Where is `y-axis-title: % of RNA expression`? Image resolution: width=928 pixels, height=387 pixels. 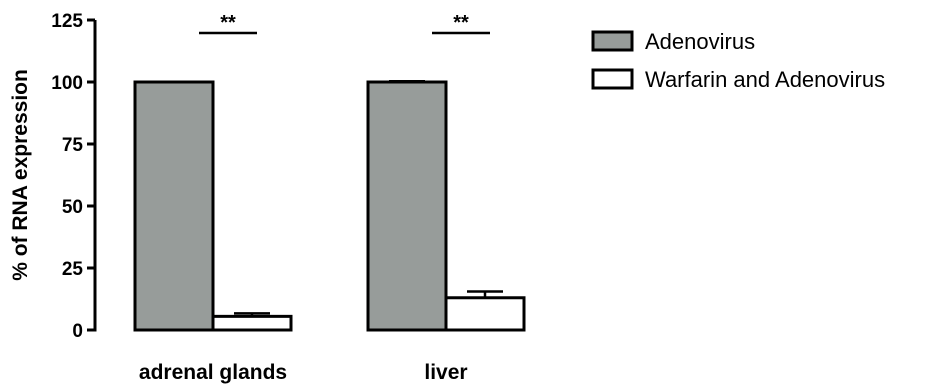 y-axis-title: % of RNA expression is located at coordinates (20, 175).